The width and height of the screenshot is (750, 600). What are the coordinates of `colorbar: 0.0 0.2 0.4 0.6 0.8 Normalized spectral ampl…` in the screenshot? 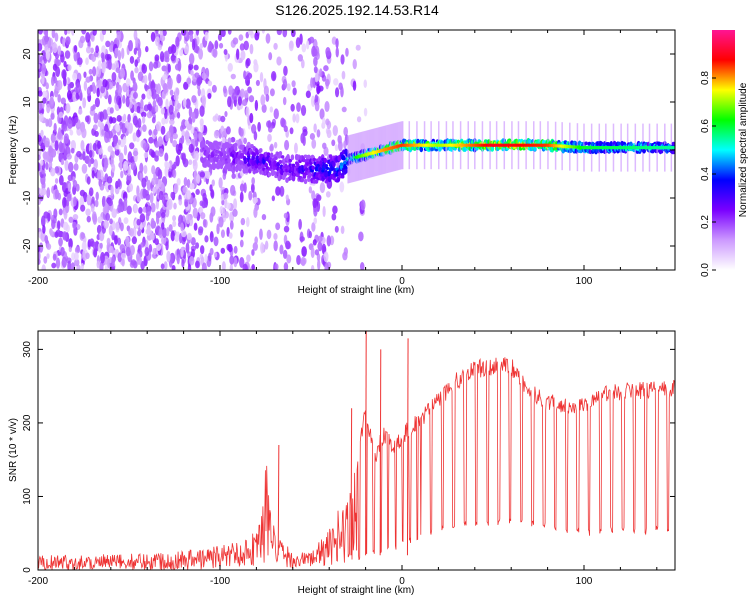 It's located at (724, 153).